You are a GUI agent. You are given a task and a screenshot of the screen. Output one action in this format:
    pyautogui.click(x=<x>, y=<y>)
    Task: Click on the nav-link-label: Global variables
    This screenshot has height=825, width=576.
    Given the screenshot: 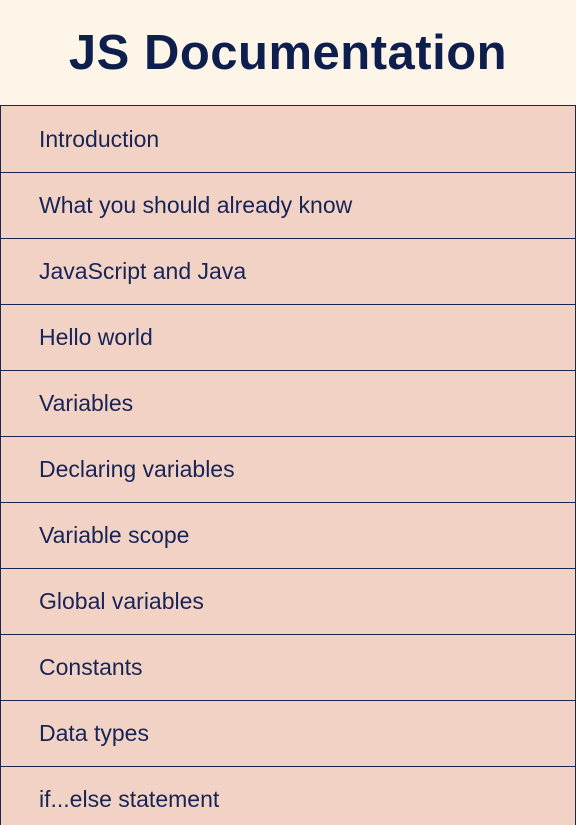 What is the action you would take?
    pyautogui.click(x=121, y=601)
    